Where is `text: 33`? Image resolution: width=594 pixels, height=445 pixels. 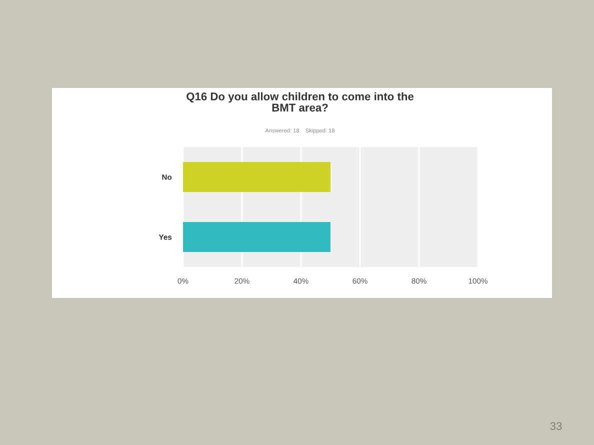 text: 33 is located at coordinates (556, 426).